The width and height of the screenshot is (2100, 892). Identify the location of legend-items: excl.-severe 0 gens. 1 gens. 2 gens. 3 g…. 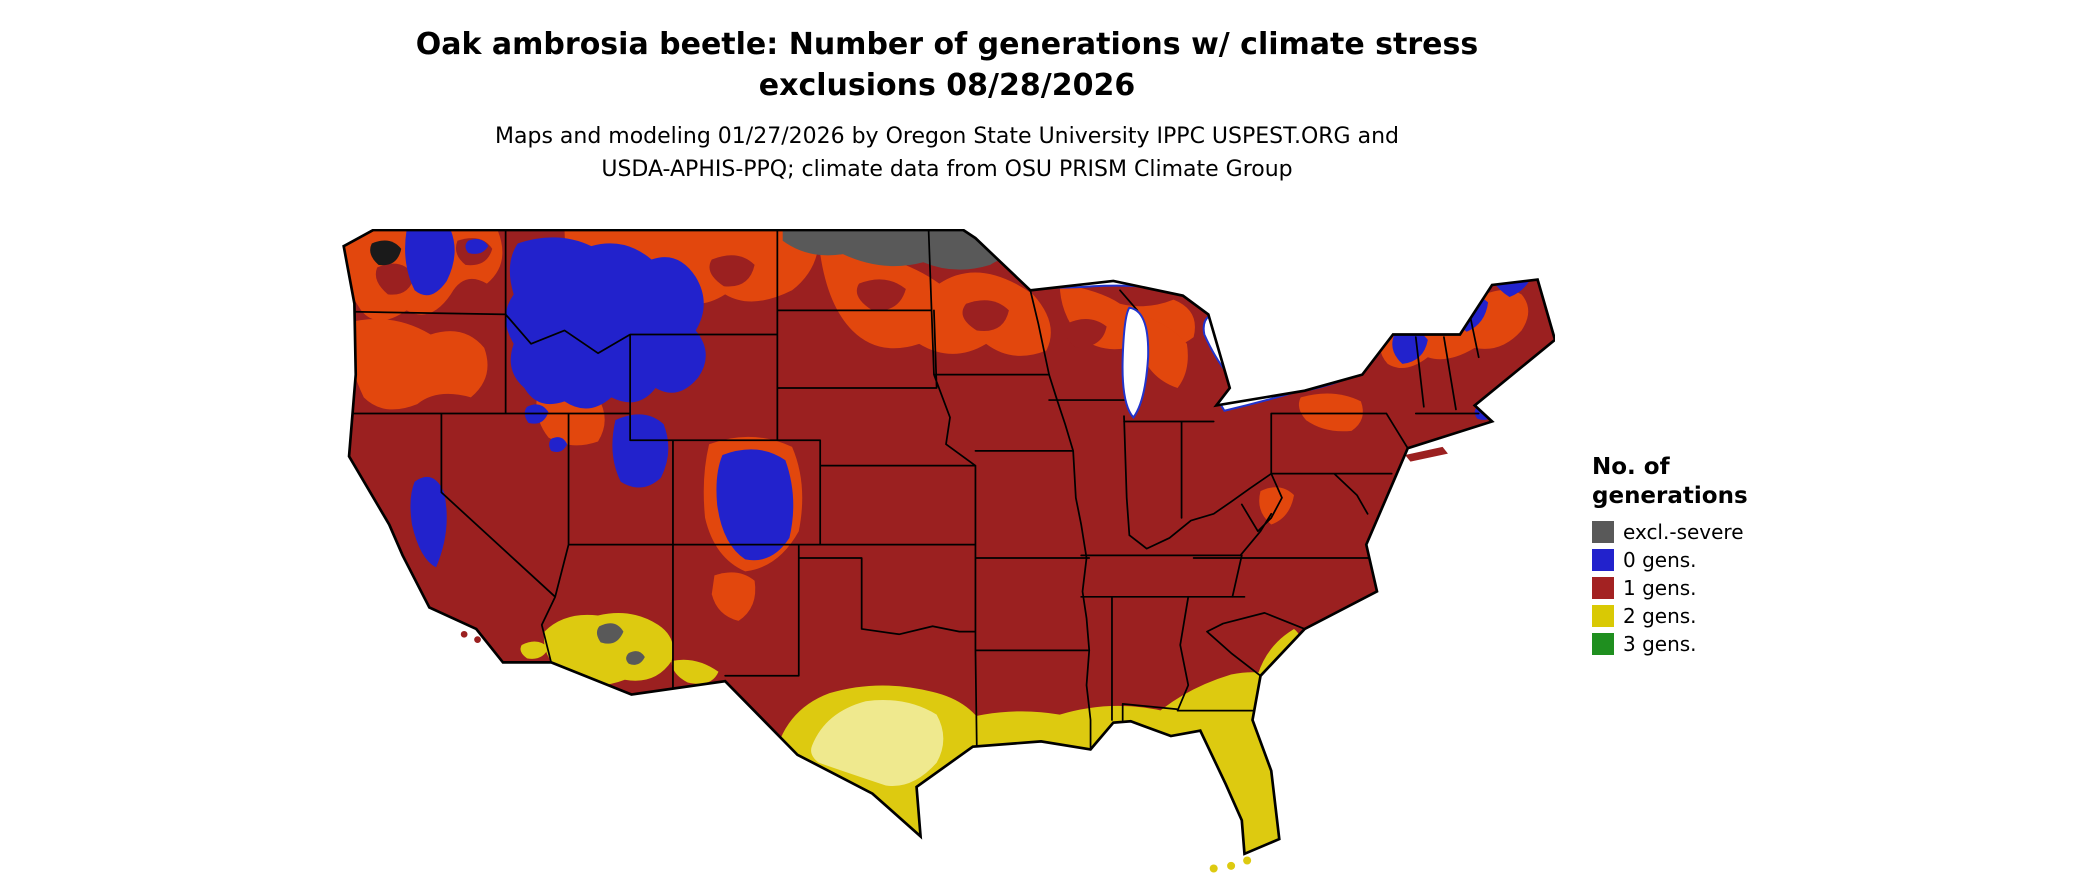
(1712, 587).